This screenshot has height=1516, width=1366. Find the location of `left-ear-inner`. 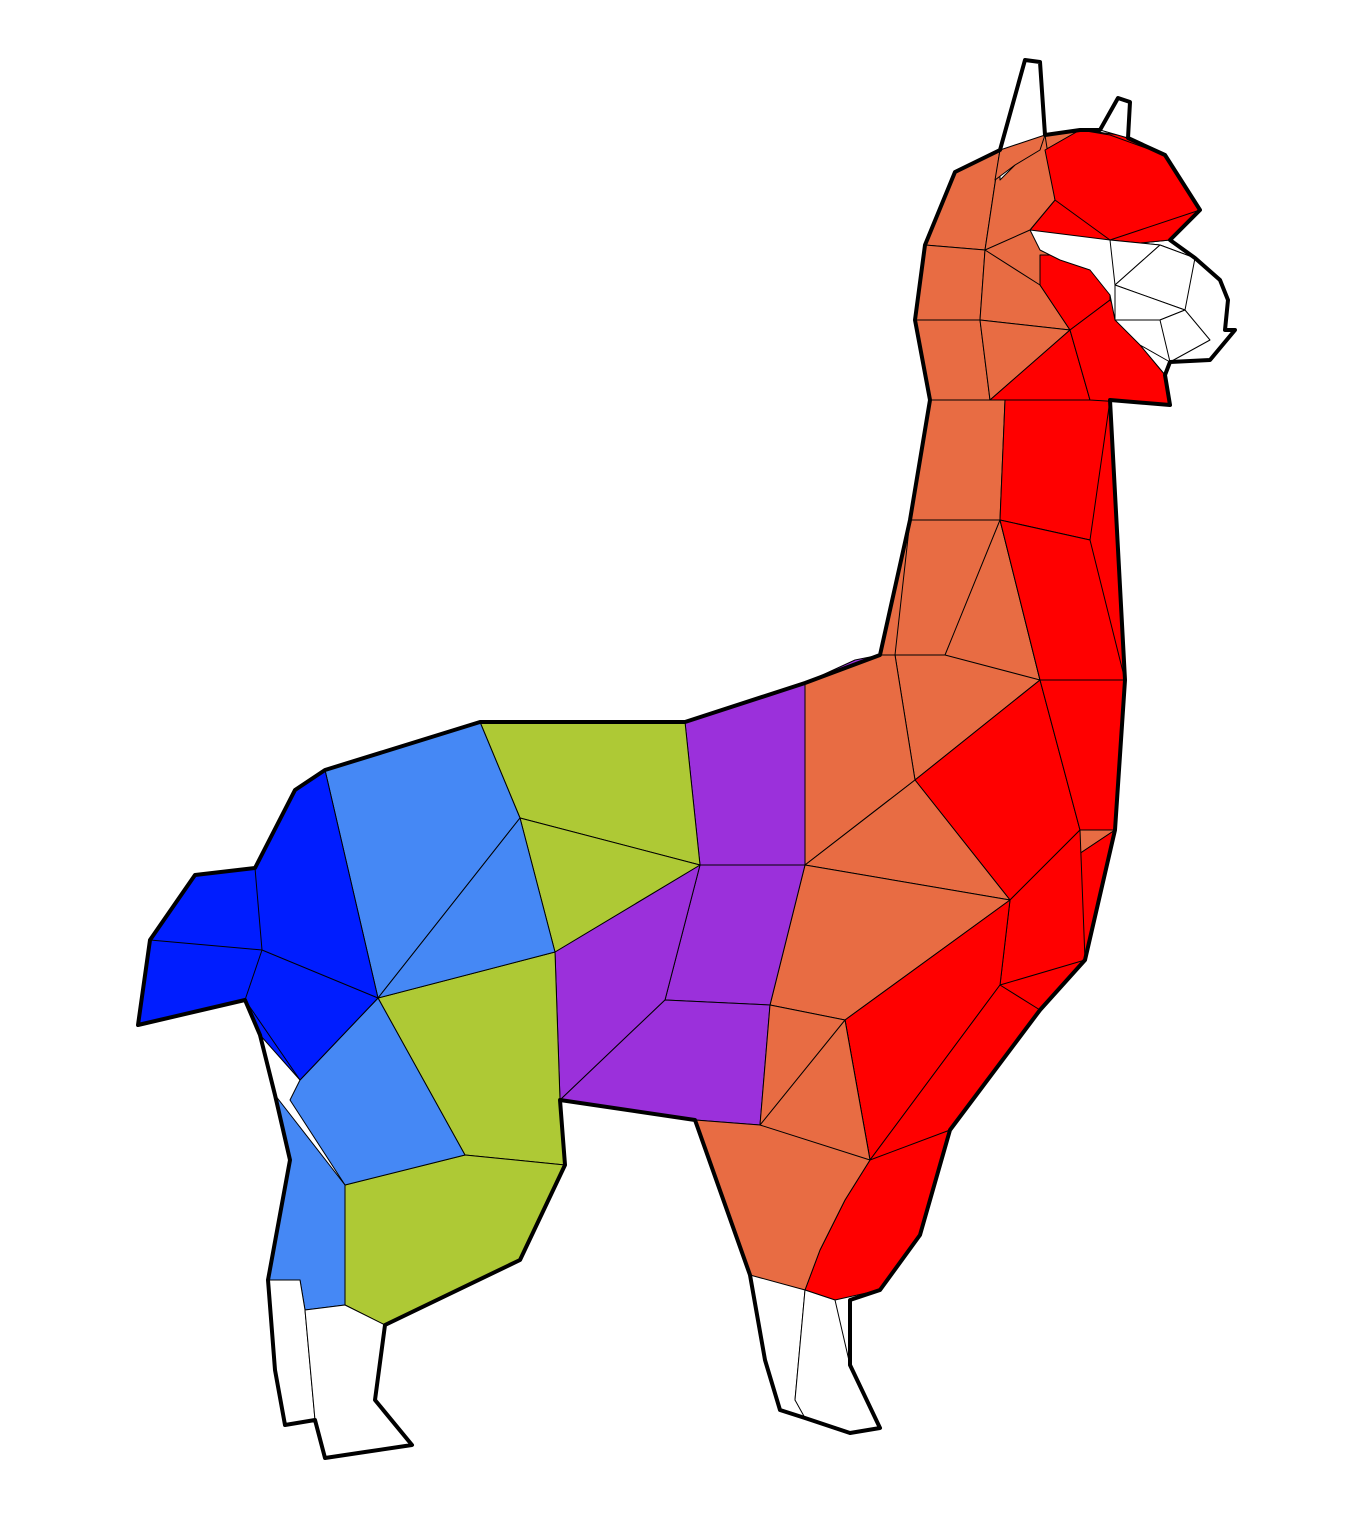

left-ear-inner is located at coordinates (1020, 157).